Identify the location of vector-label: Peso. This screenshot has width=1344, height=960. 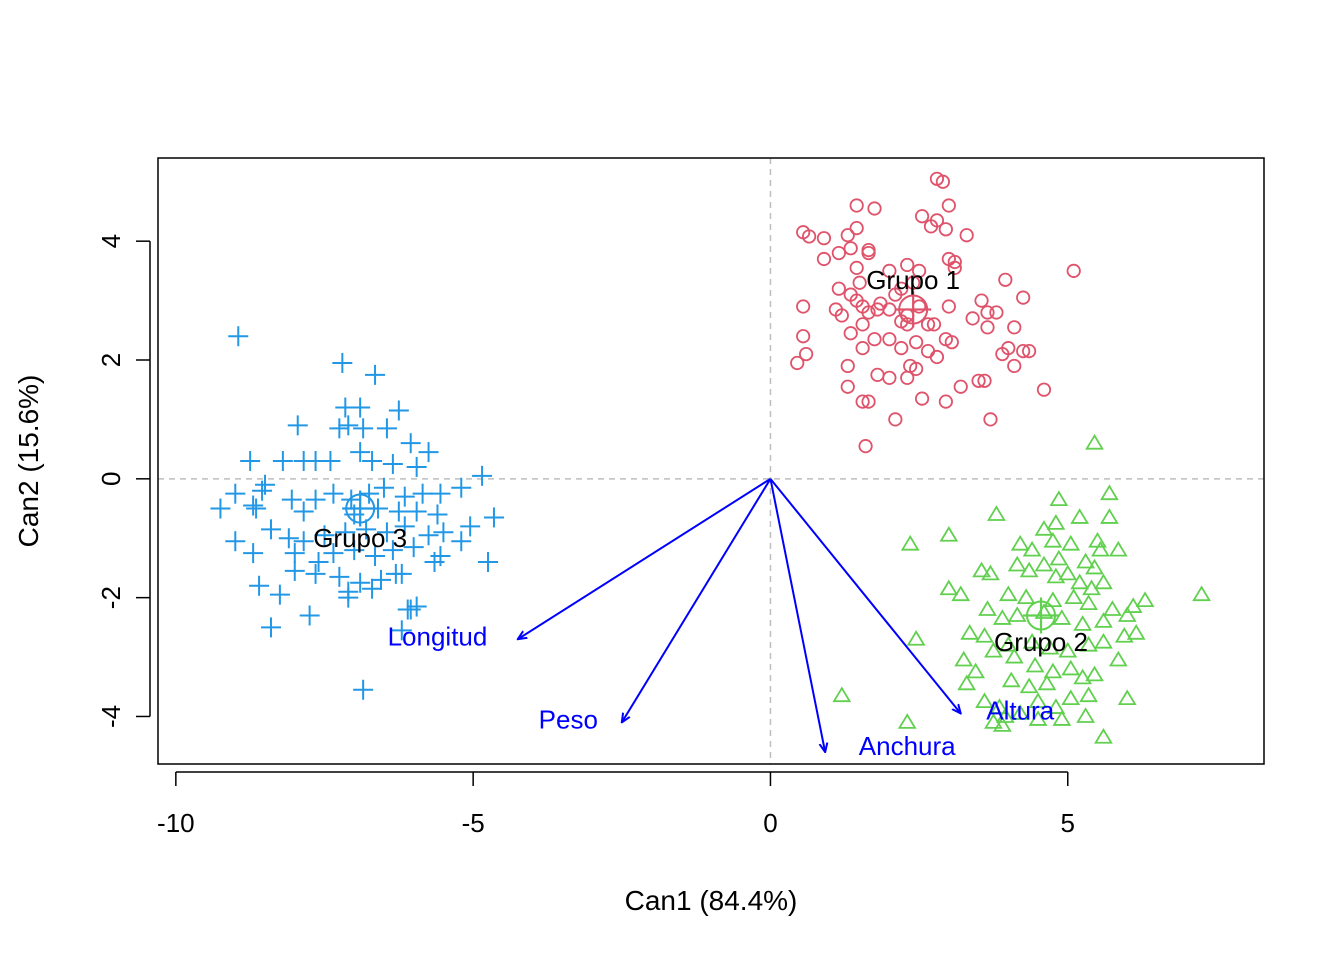
(568, 719).